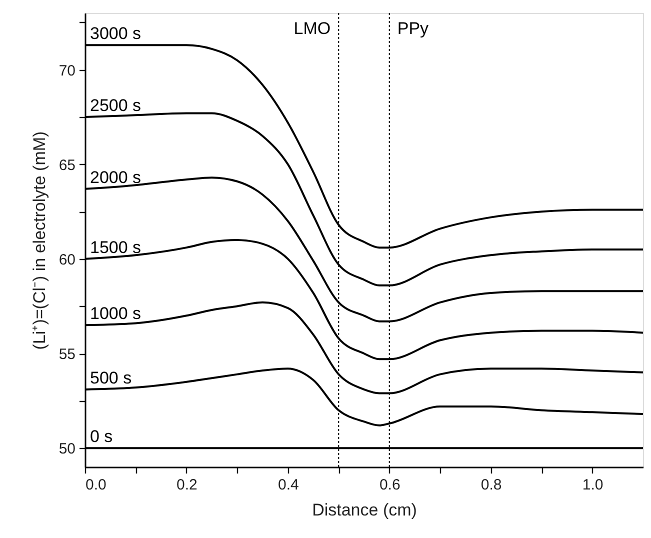 This screenshot has height=538, width=651. What do you see at coordinates (67, 449) in the screenshot?
I see `y-tick-label: 50` at bounding box center [67, 449].